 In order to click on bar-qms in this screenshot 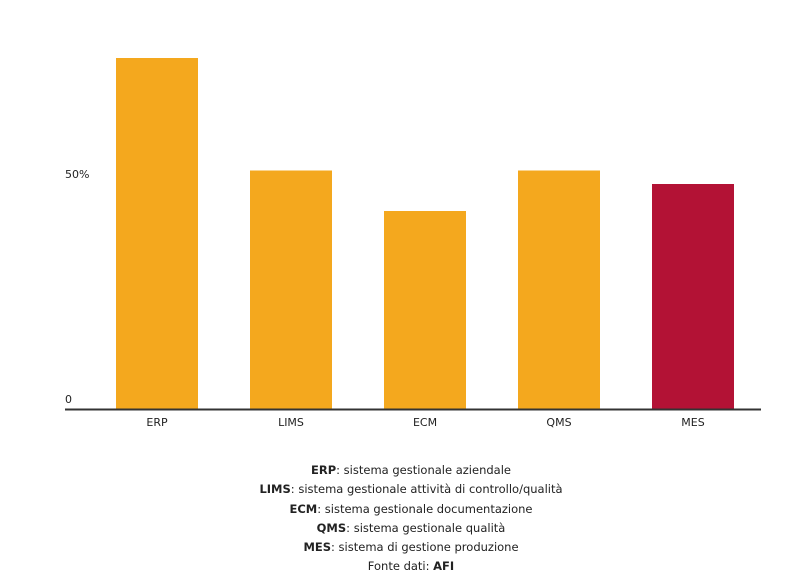, I will do `click(559, 289)`.